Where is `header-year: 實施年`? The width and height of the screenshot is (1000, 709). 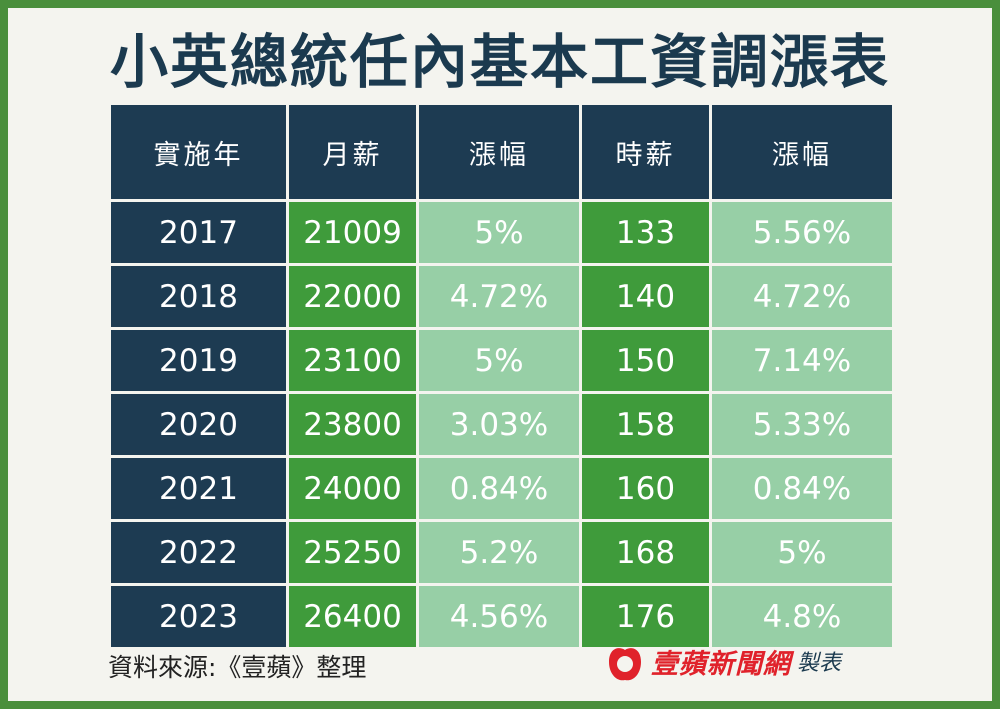 header-year: 實施年 is located at coordinates (198, 153).